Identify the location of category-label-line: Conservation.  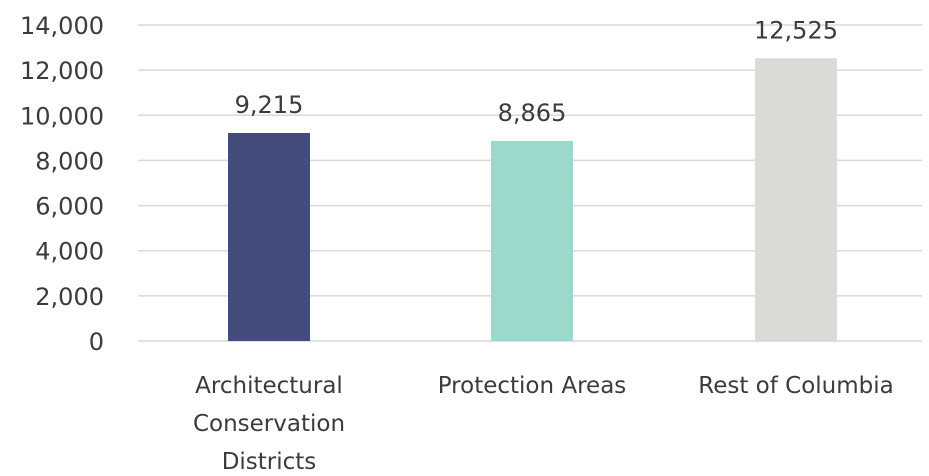
(269, 424).